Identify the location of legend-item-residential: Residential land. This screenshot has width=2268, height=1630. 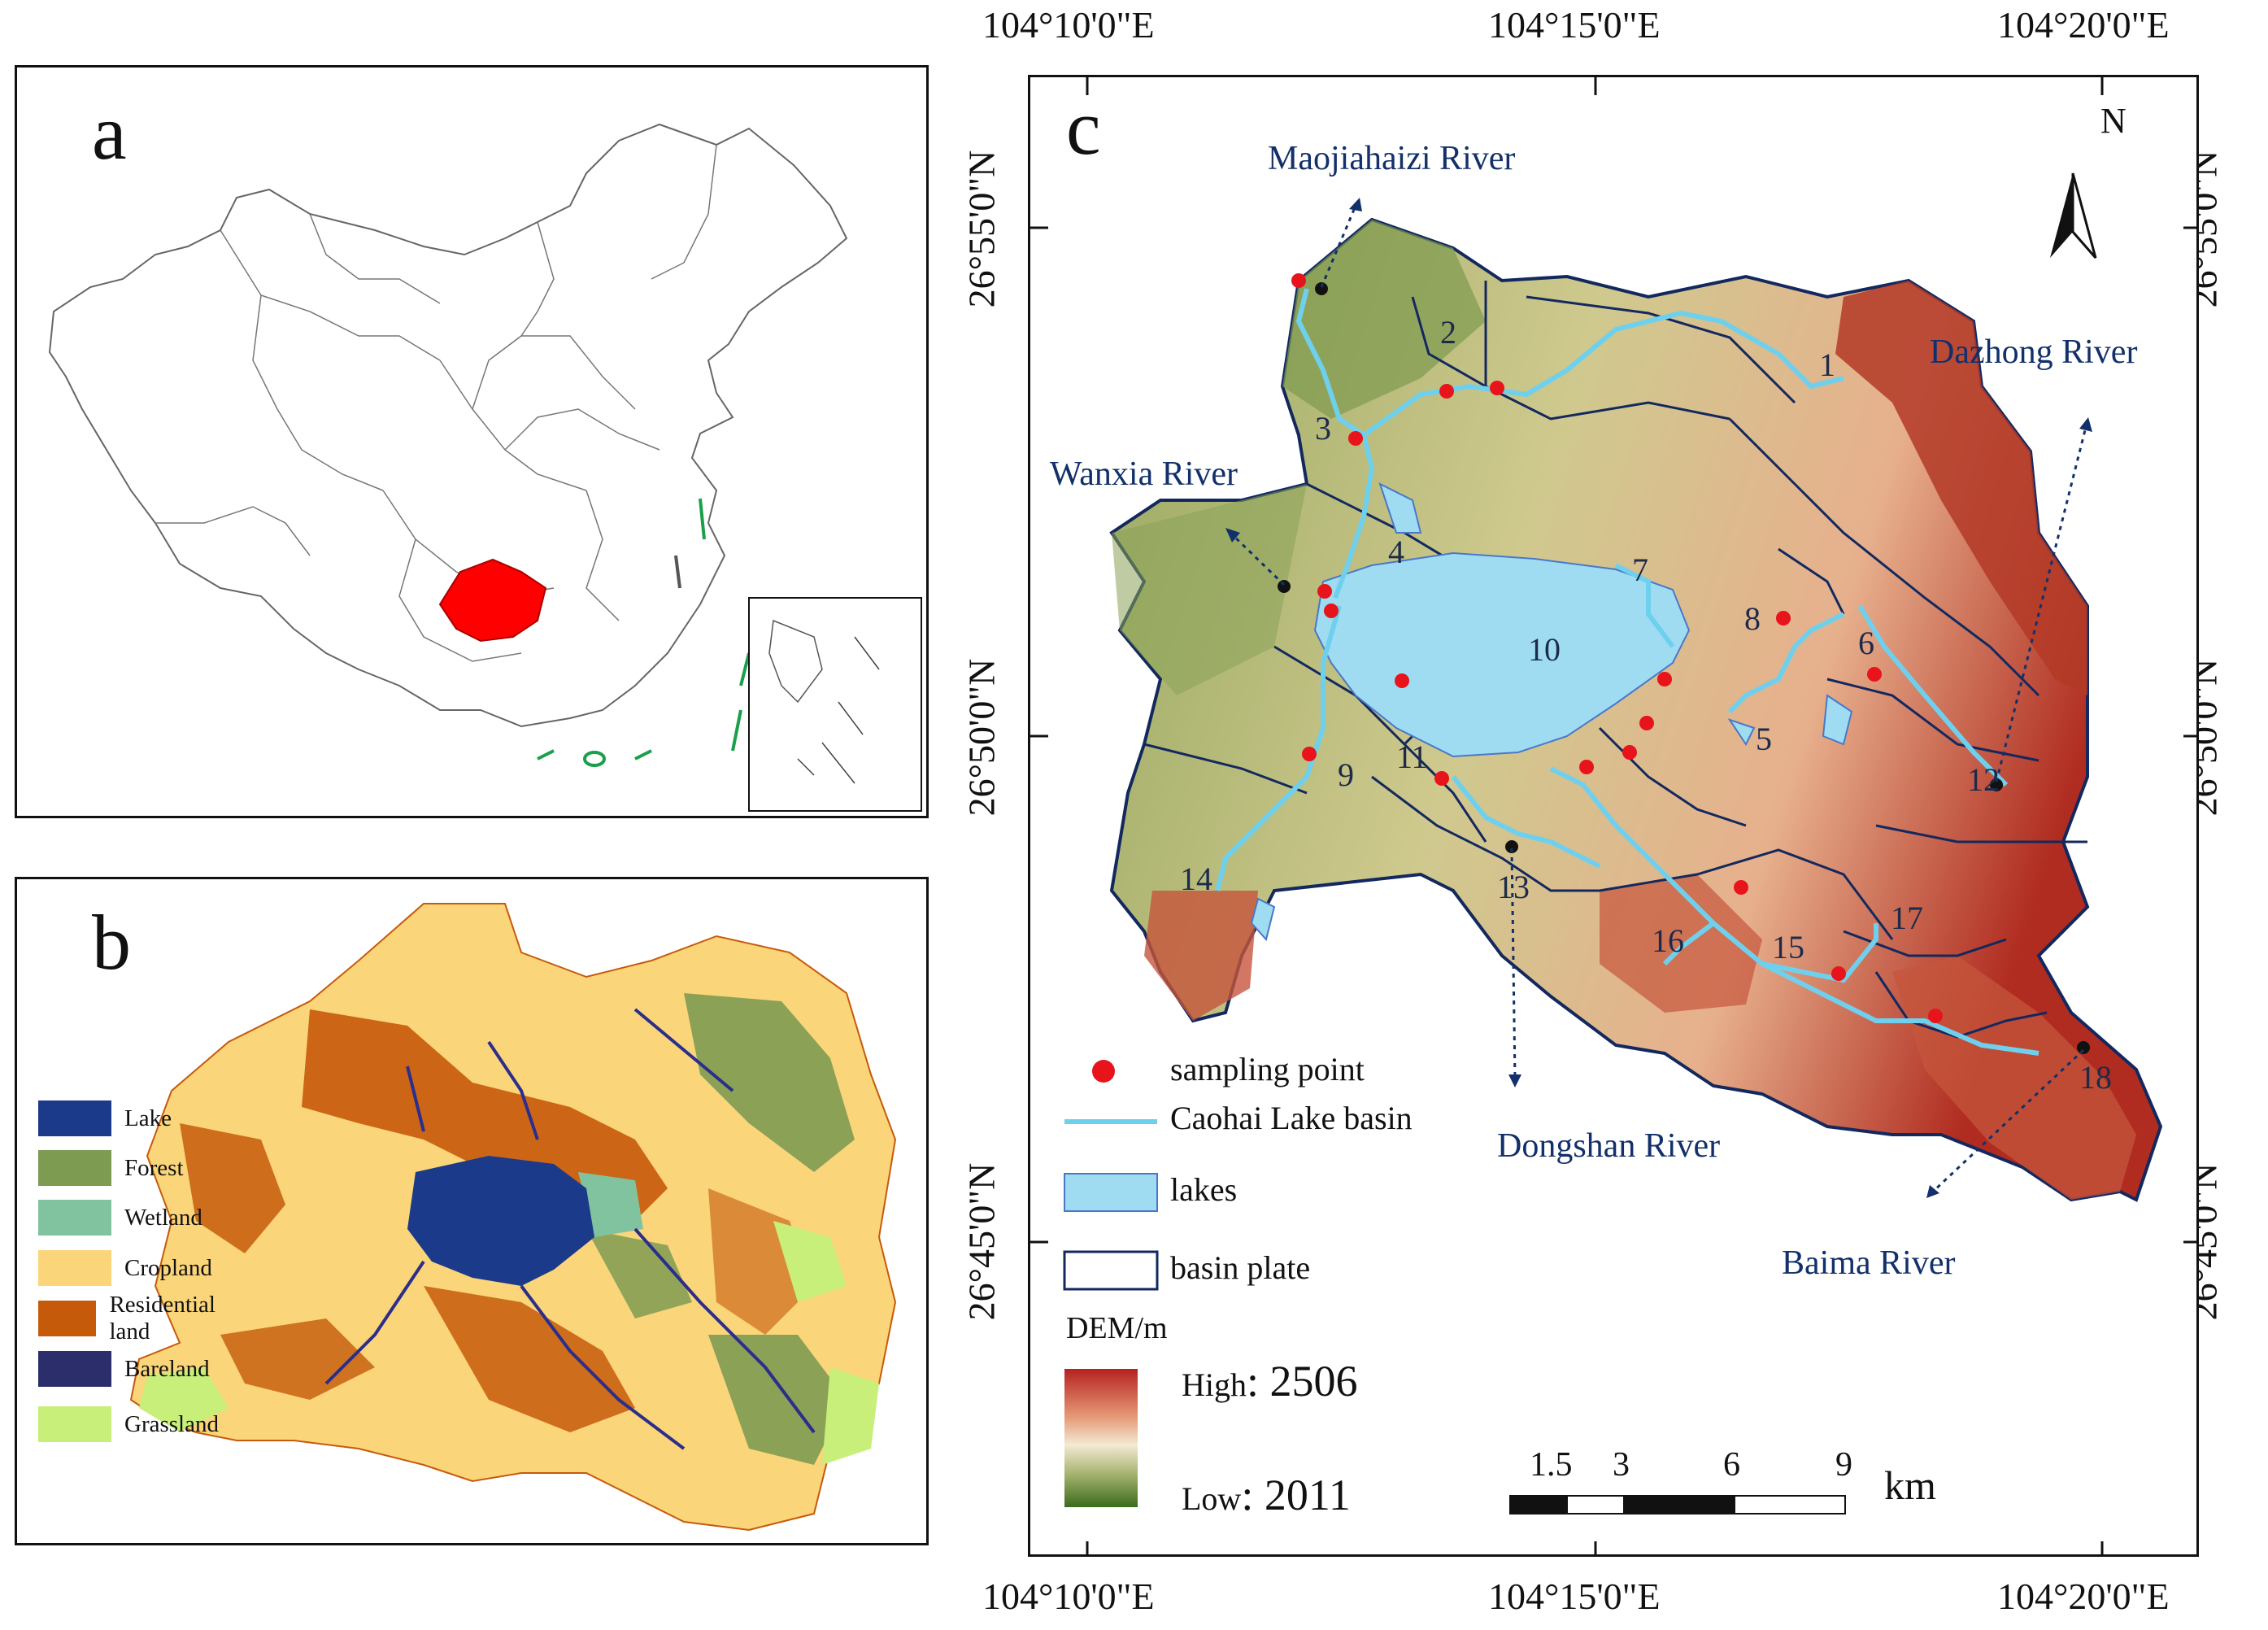
(134, 1318).